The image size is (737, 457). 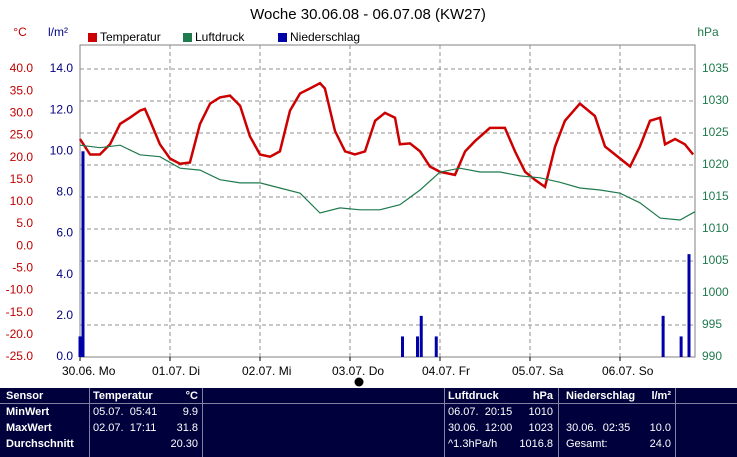 I want to click on y-tick-label: 10.0, so click(x=22, y=201).